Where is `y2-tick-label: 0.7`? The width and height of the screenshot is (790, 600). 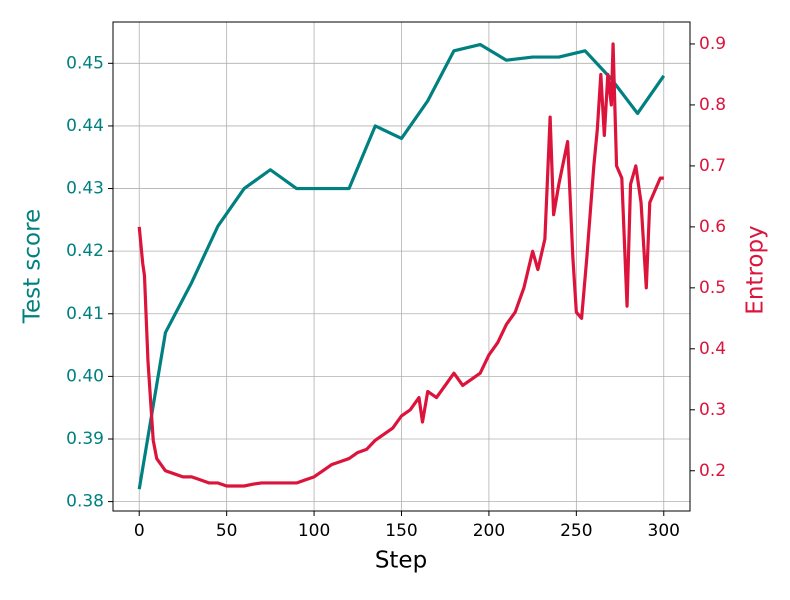
y2-tick-label: 0.7 is located at coordinates (712, 166).